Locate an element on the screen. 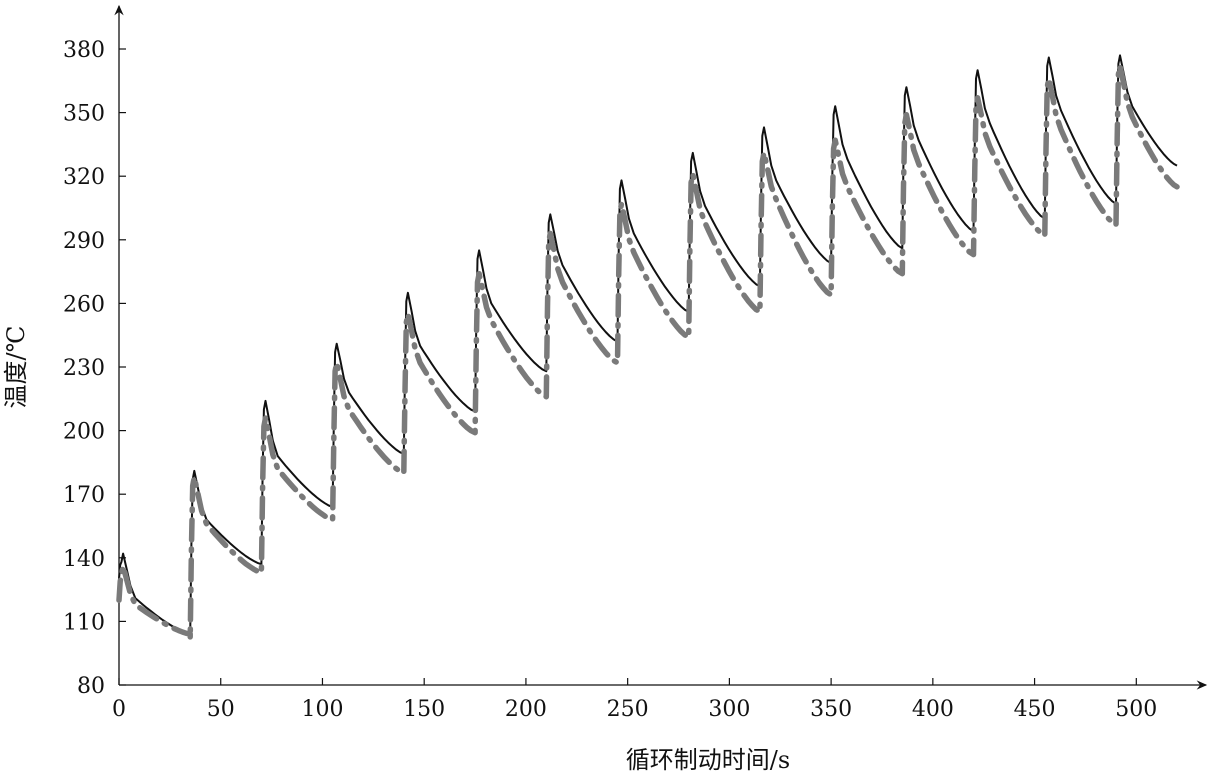 Image resolution: width=1211 pixels, height=778 pixels. y-ticks: 80 110 140 170 200 230 260 290 320 350 380 is located at coordinates (94, 368).